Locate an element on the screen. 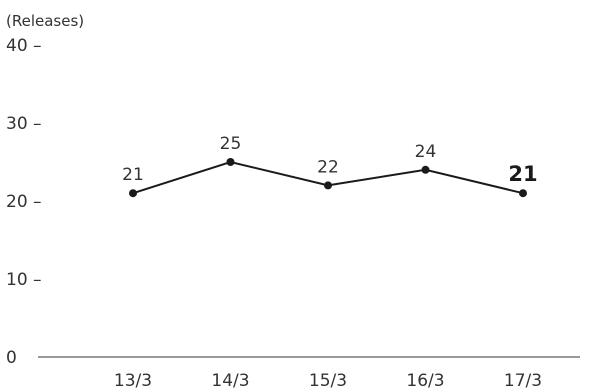 This screenshot has width=595, height=391. y-tick-label: 10 – is located at coordinates (24, 280).